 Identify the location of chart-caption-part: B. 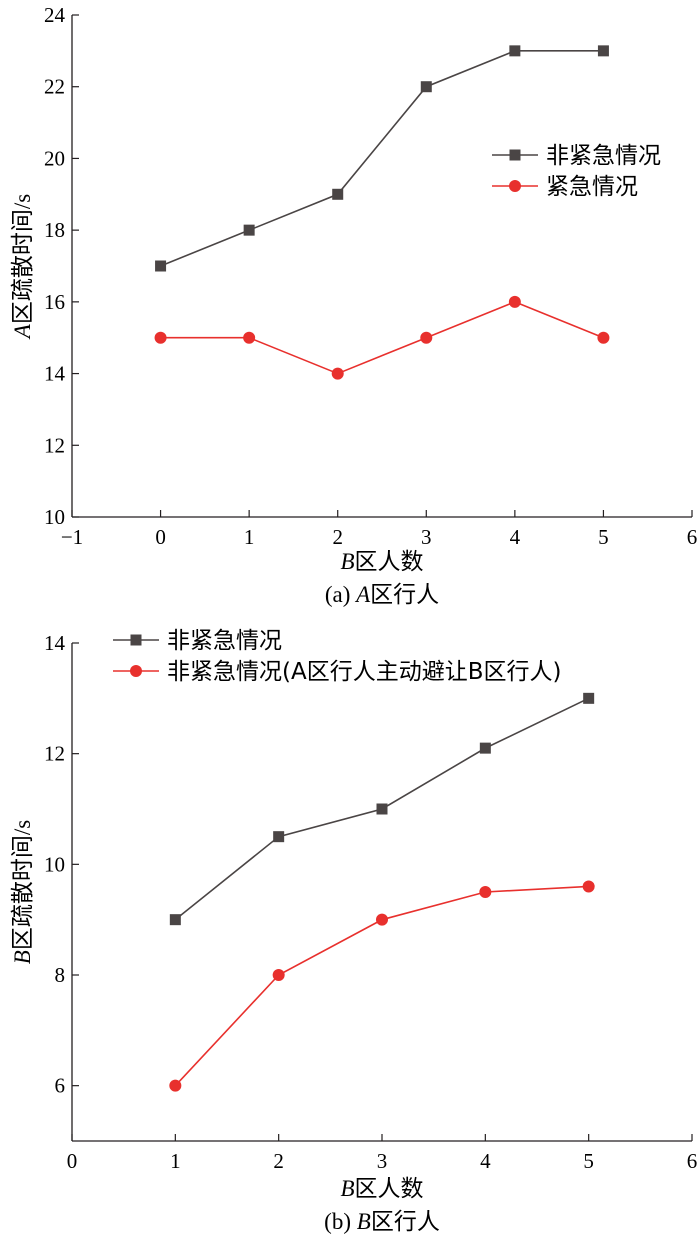
(364, 1221).